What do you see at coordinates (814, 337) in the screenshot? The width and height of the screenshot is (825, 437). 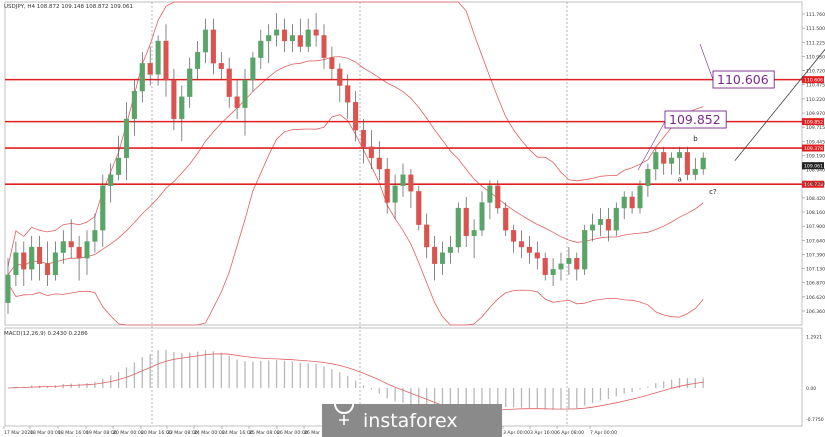 I see `macd-scale-label: 1.2921` at bounding box center [814, 337].